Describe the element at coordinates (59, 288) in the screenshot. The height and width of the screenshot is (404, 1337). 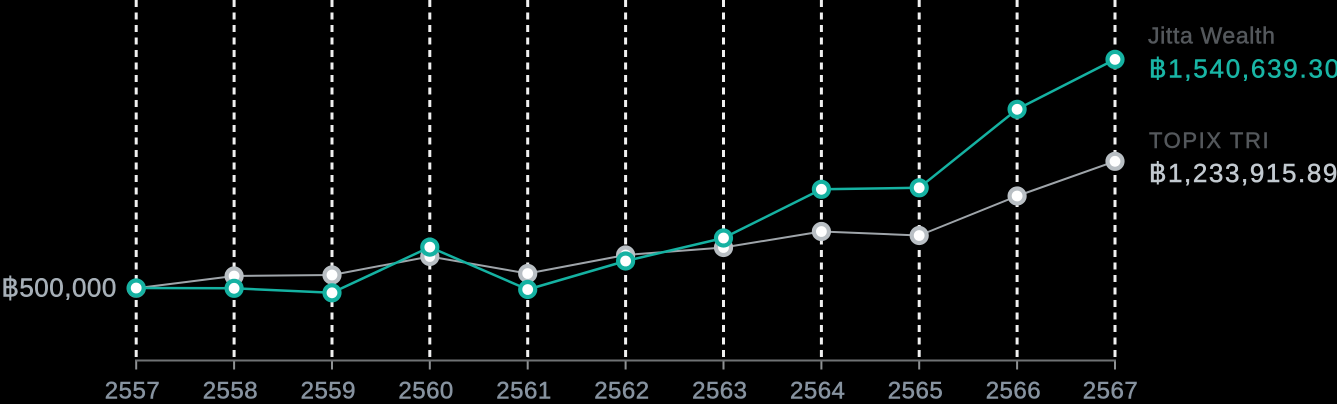
I see `svg-text: B500,000` at that location.